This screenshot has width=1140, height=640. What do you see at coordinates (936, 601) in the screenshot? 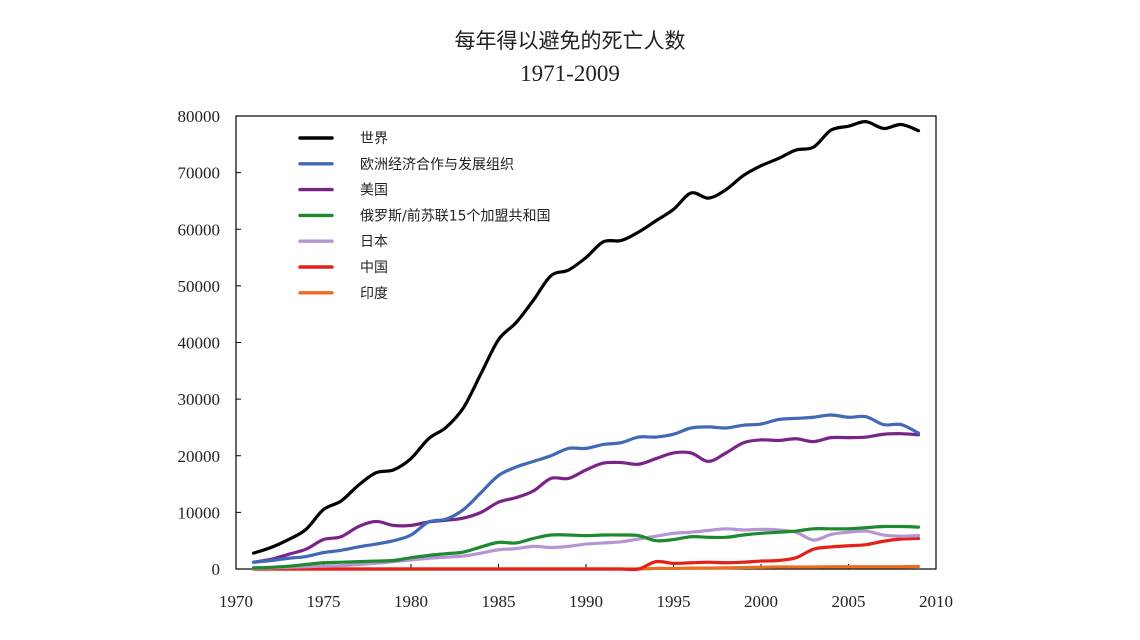
I see `x-tick-label: 2010` at bounding box center [936, 601].